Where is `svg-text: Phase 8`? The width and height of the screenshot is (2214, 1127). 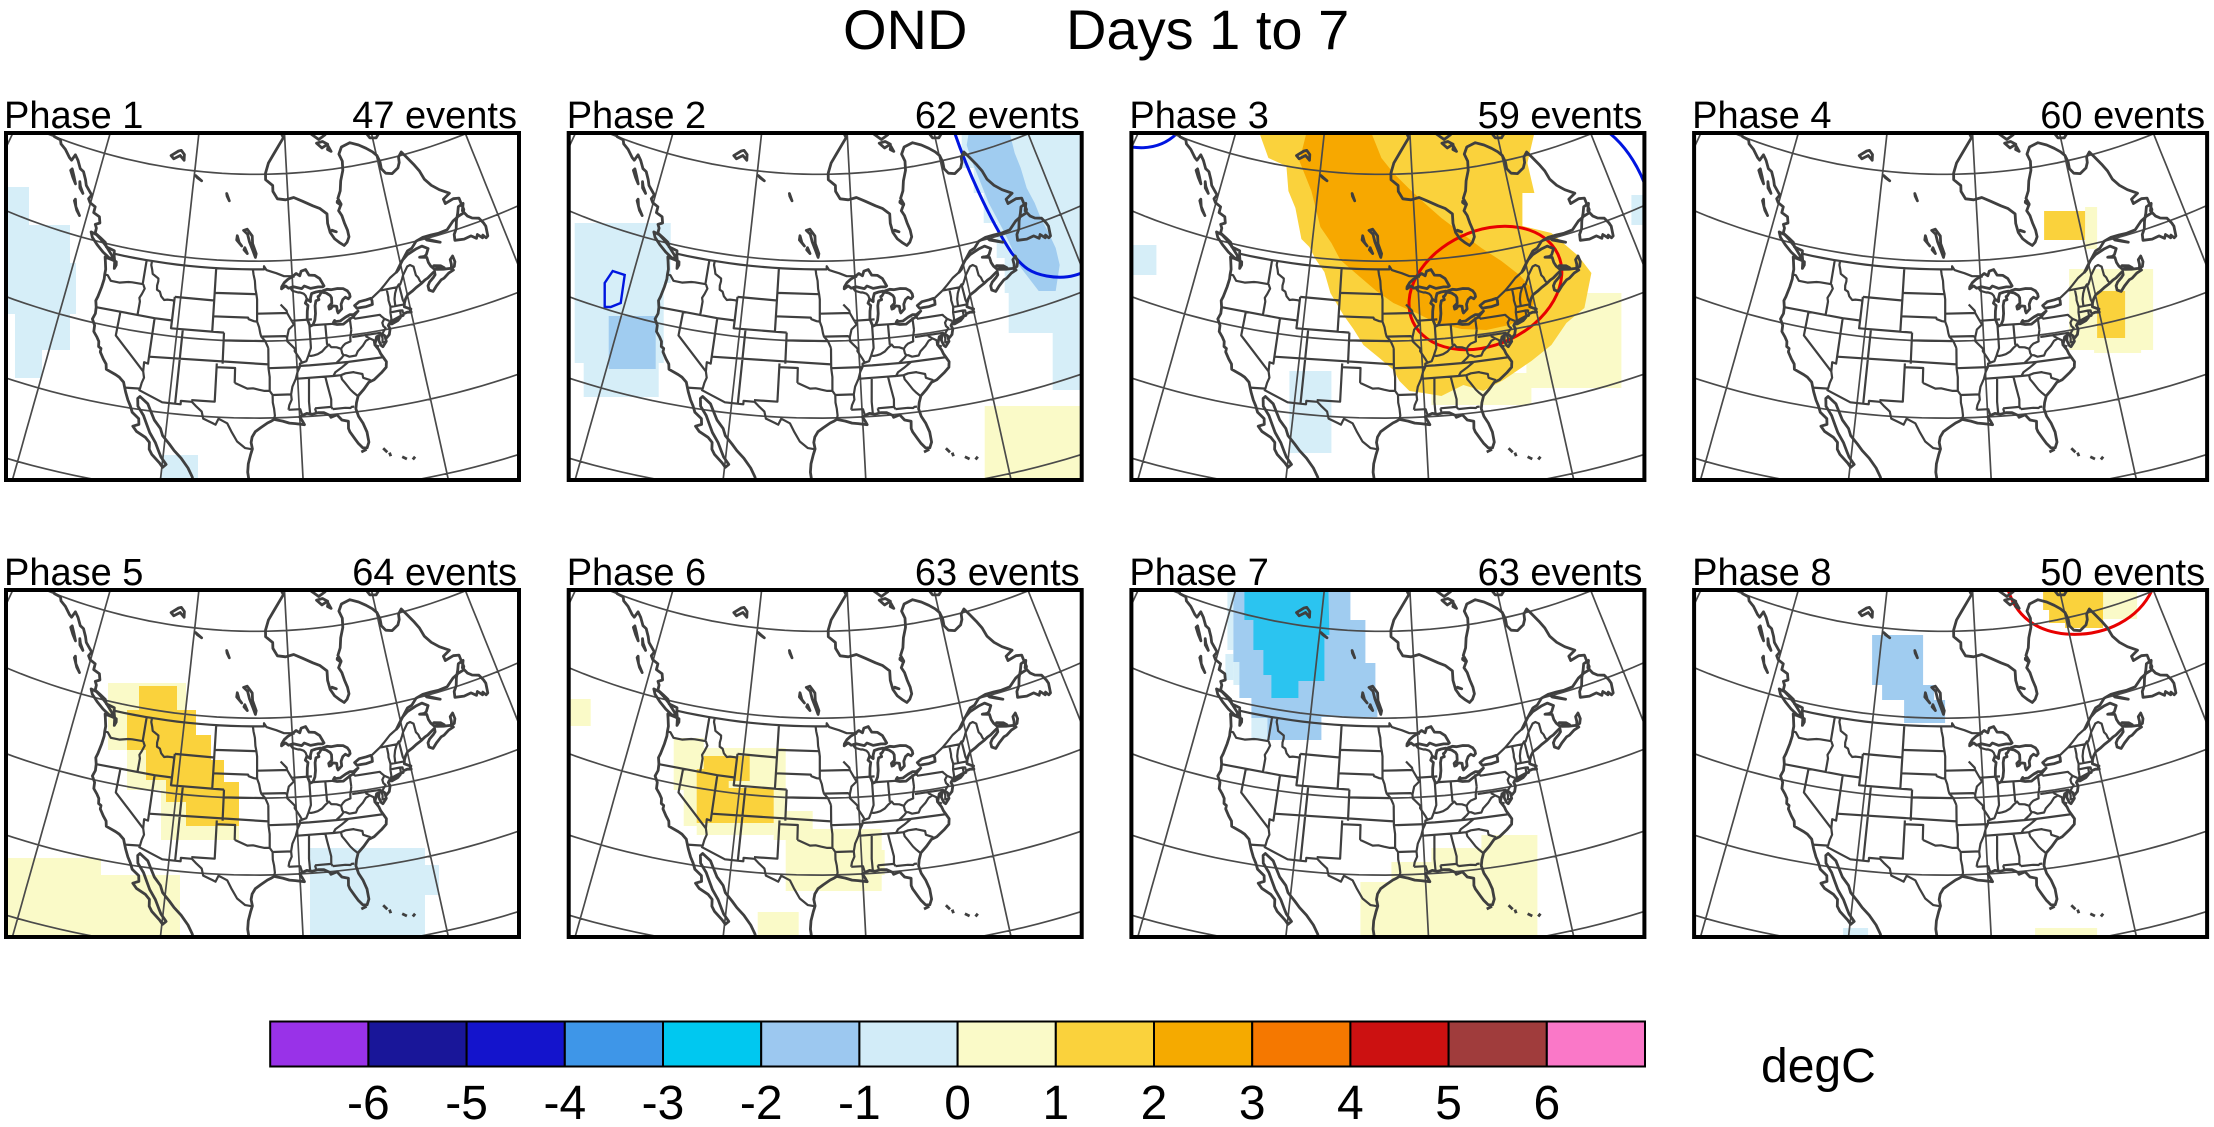 svg-text: Phase 8 is located at coordinates (1761, 573).